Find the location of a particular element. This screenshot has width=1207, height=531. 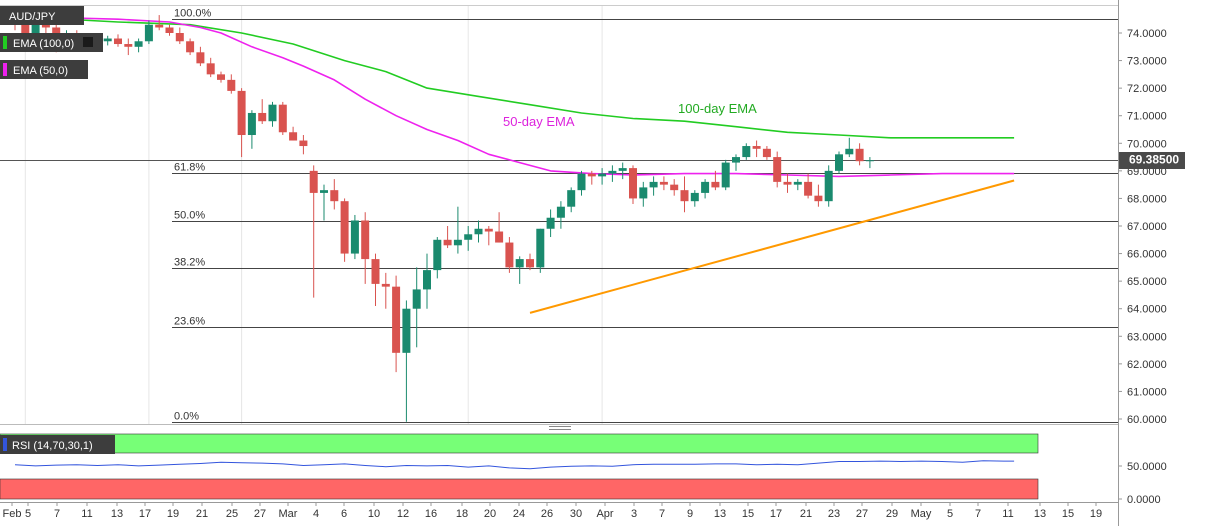

legend-ema100-box is located at coordinates (51, 42).